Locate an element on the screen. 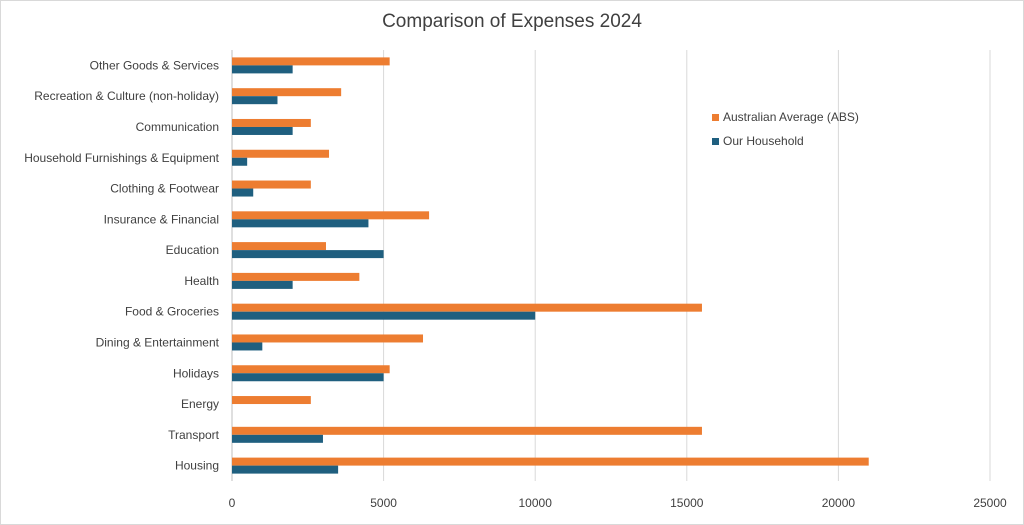  category-label: Clothing & Footwear is located at coordinates (164, 189).